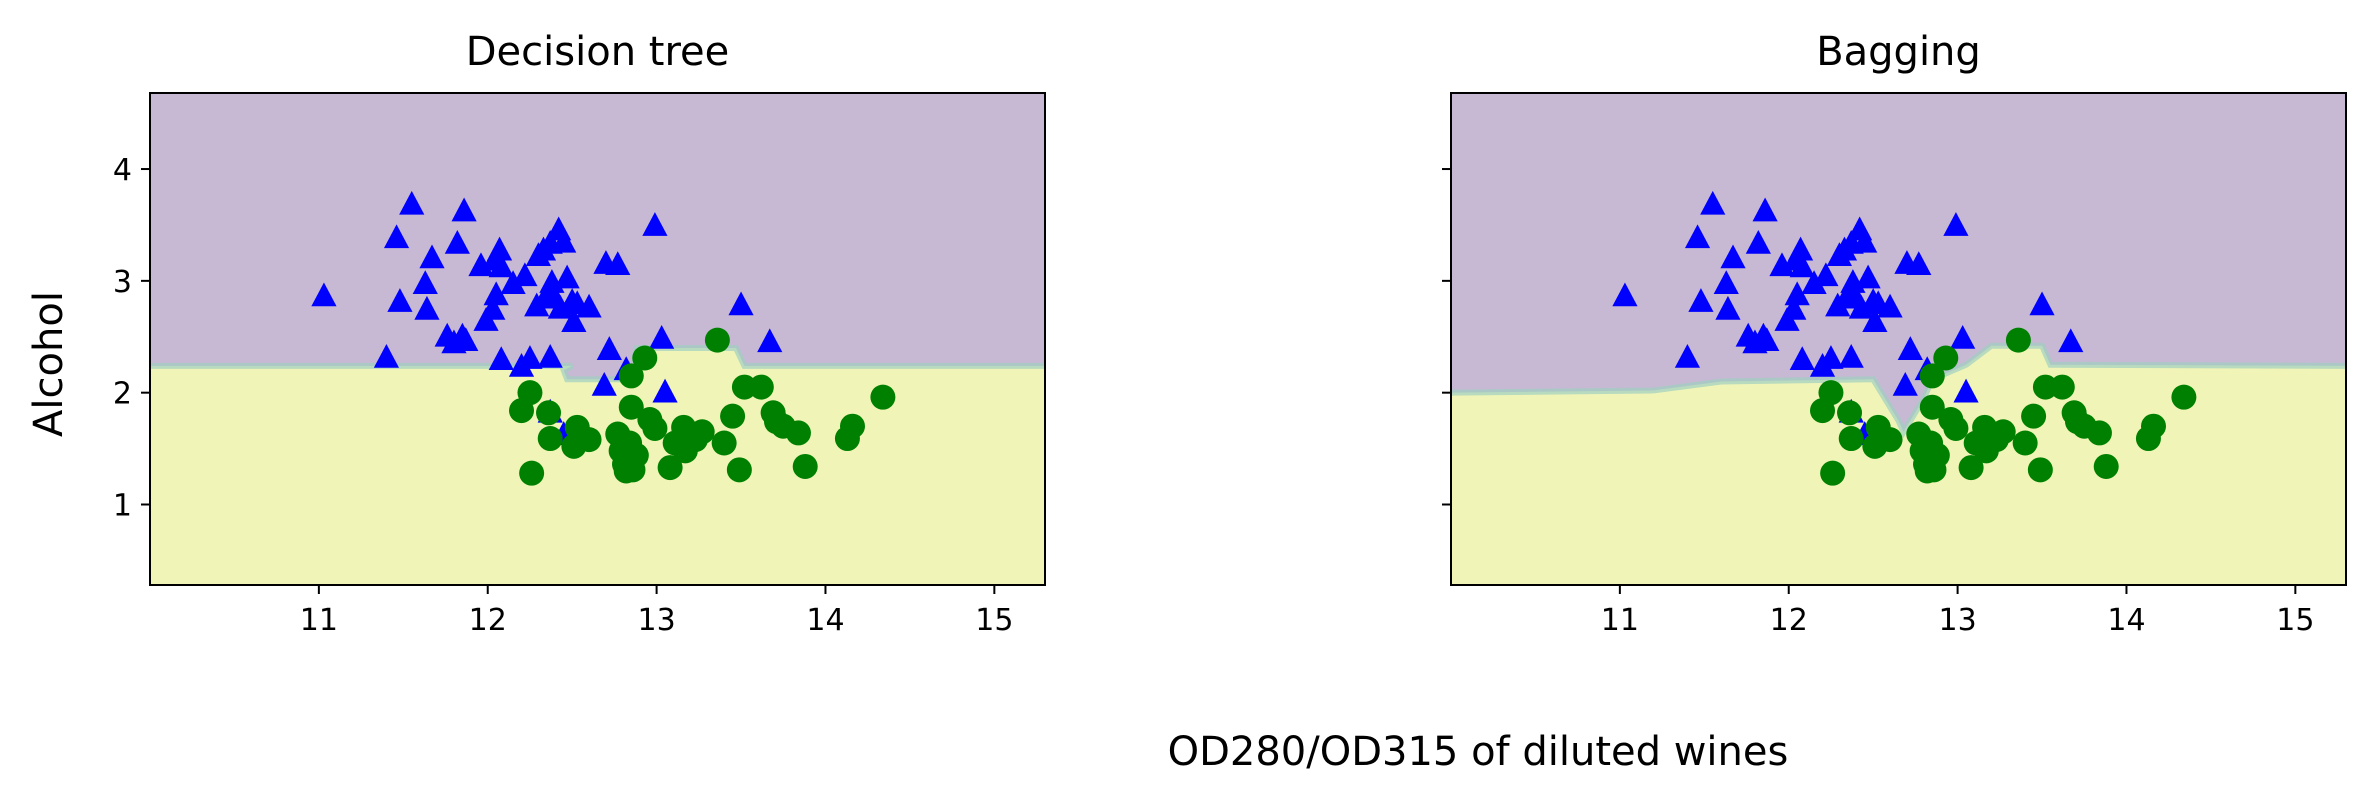 This screenshot has height=807, width=2372. Describe the element at coordinates (1898, 52) in the screenshot. I see `panel-title: Bagging` at that location.